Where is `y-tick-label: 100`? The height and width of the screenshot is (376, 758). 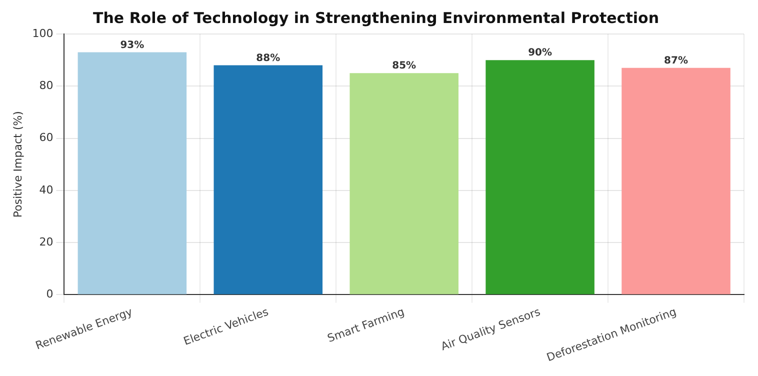 y-tick-label: 100 is located at coordinates (43, 33).